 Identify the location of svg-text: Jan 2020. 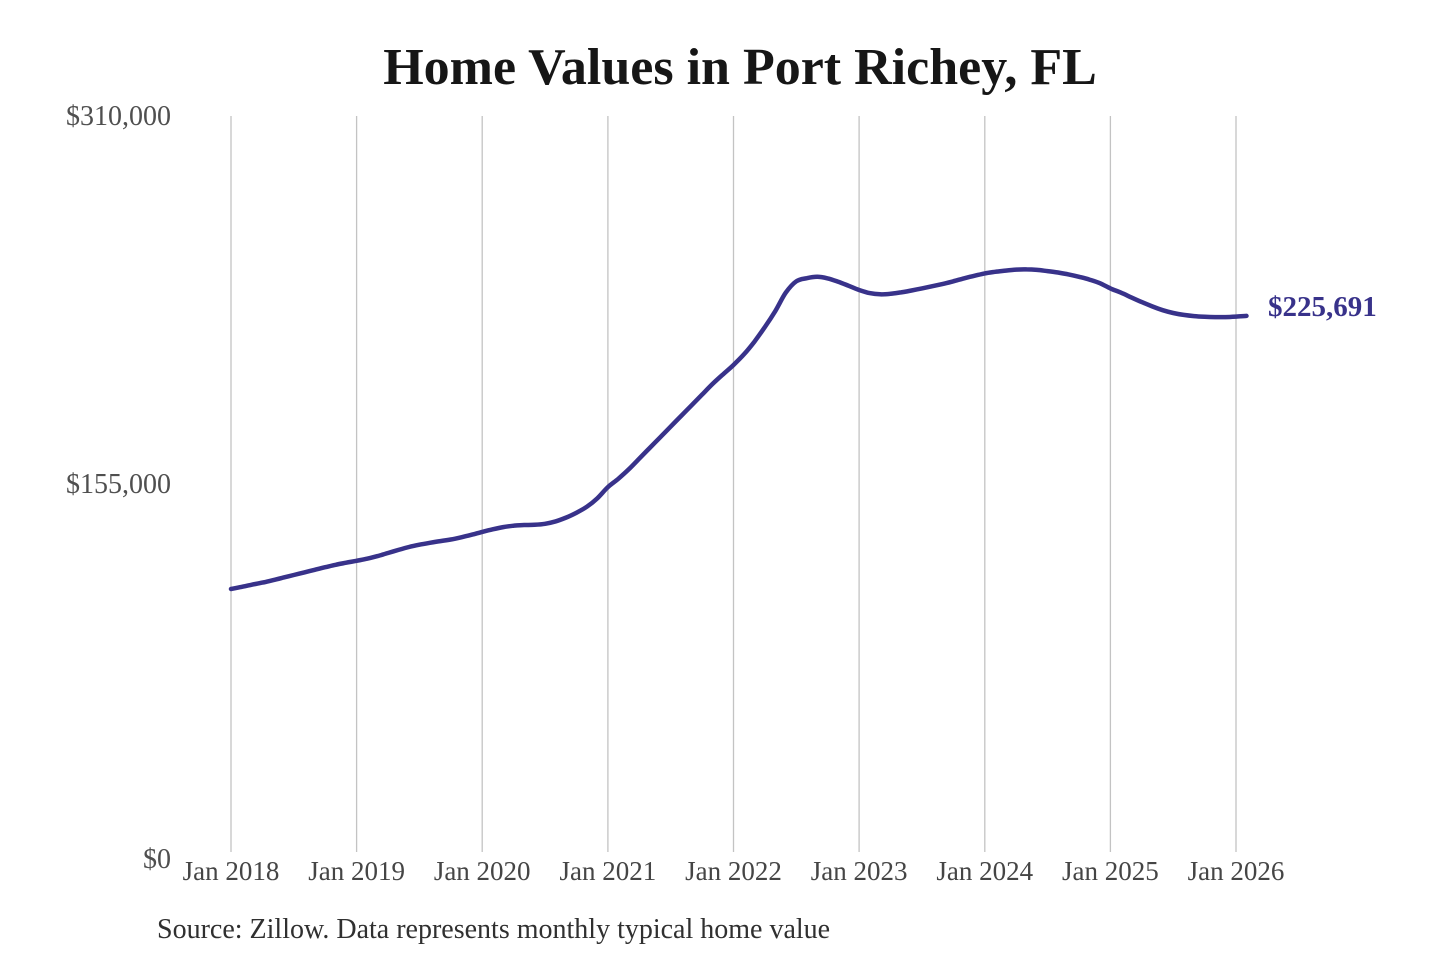
(482, 871).